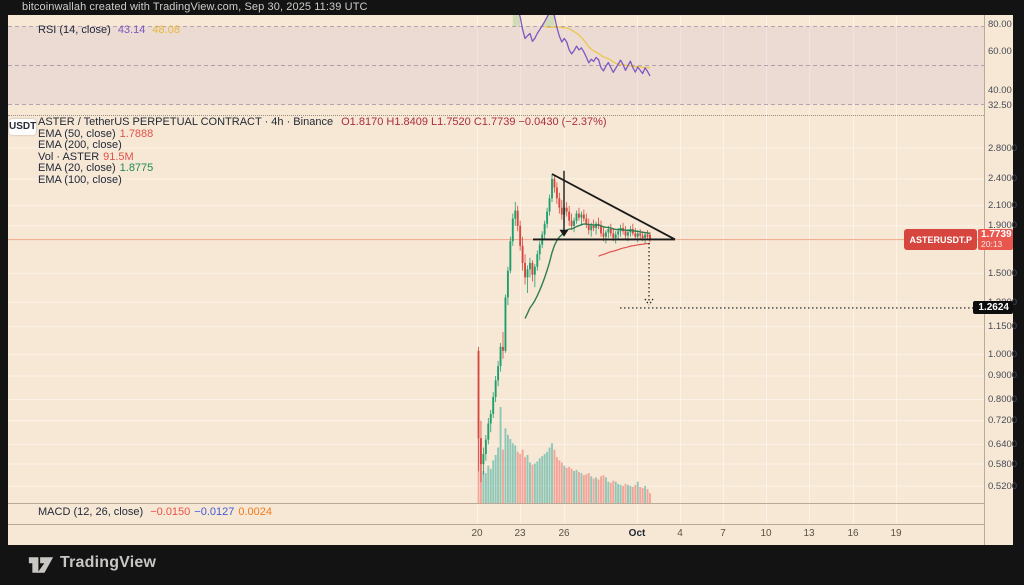  I want to click on rsi-ma-value: 48.08, so click(166, 30).